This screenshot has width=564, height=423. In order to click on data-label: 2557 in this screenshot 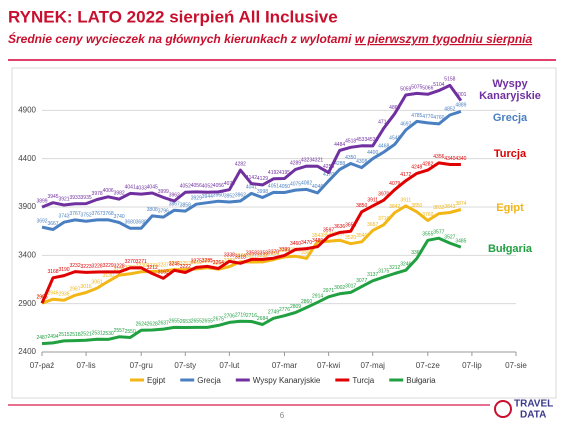, I will do `click(119, 331)`.